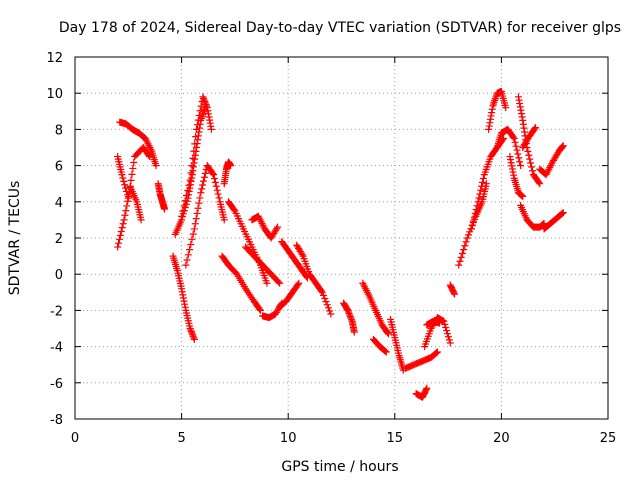 This screenshot has width=640, height=480. I want to click on y-tick-label: 4, so click(59, 203).